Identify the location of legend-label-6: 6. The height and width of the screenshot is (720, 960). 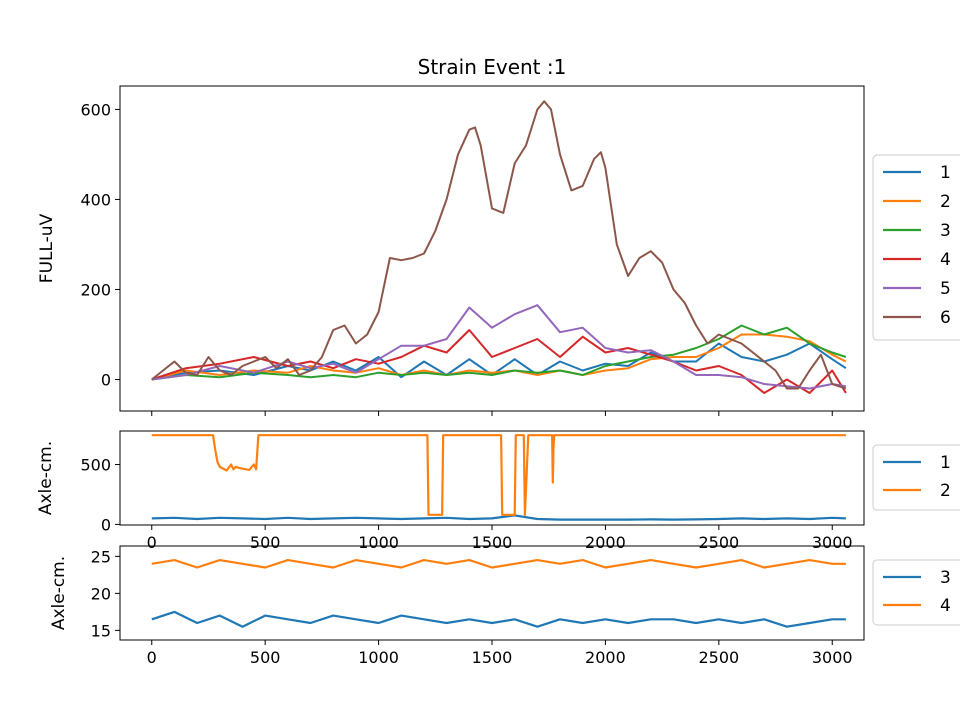
(945, 318).